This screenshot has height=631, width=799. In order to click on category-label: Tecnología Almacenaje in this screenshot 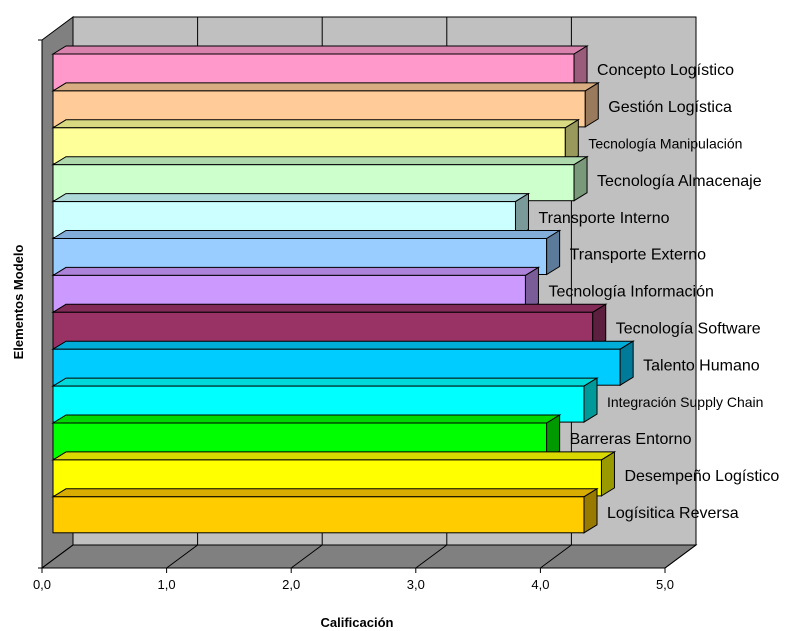, I will do `click(679, 181)`.